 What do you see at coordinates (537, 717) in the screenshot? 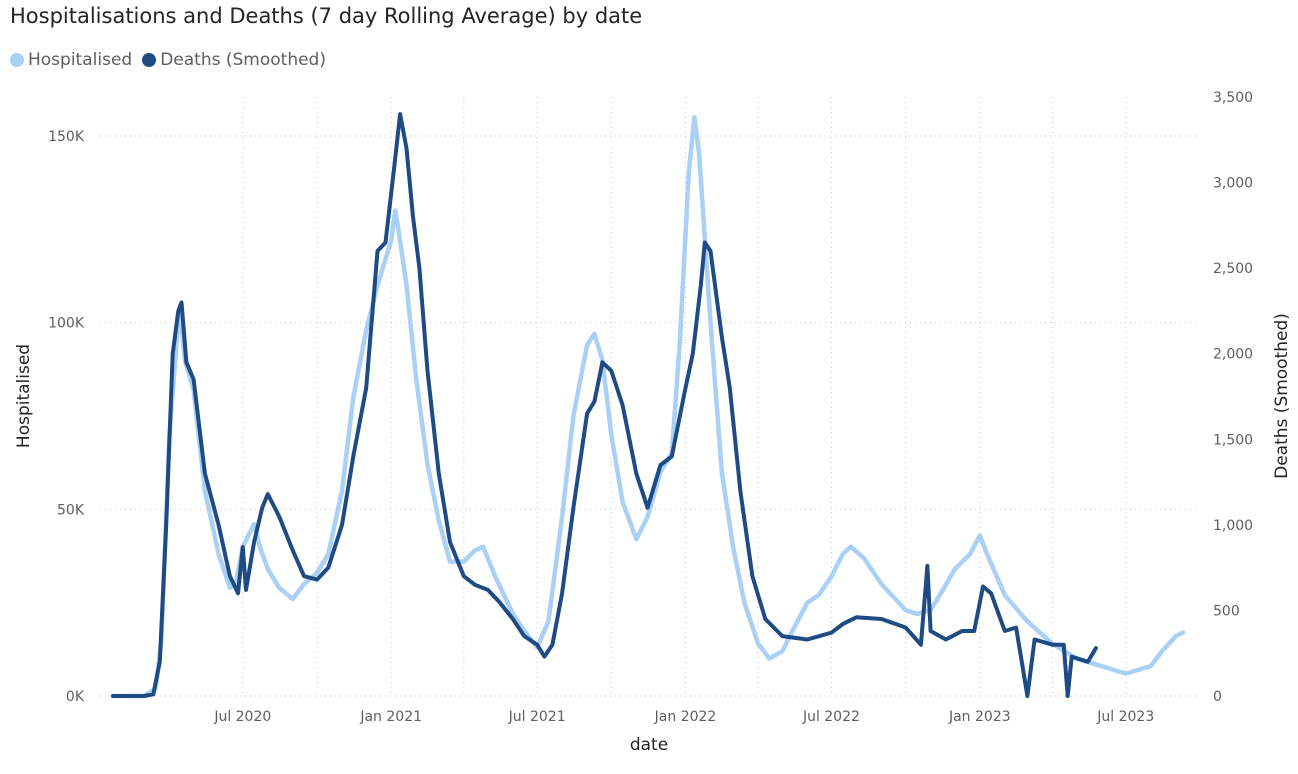
I see `x-tick-label: Jul 2021` at bounding box center [537, 717].